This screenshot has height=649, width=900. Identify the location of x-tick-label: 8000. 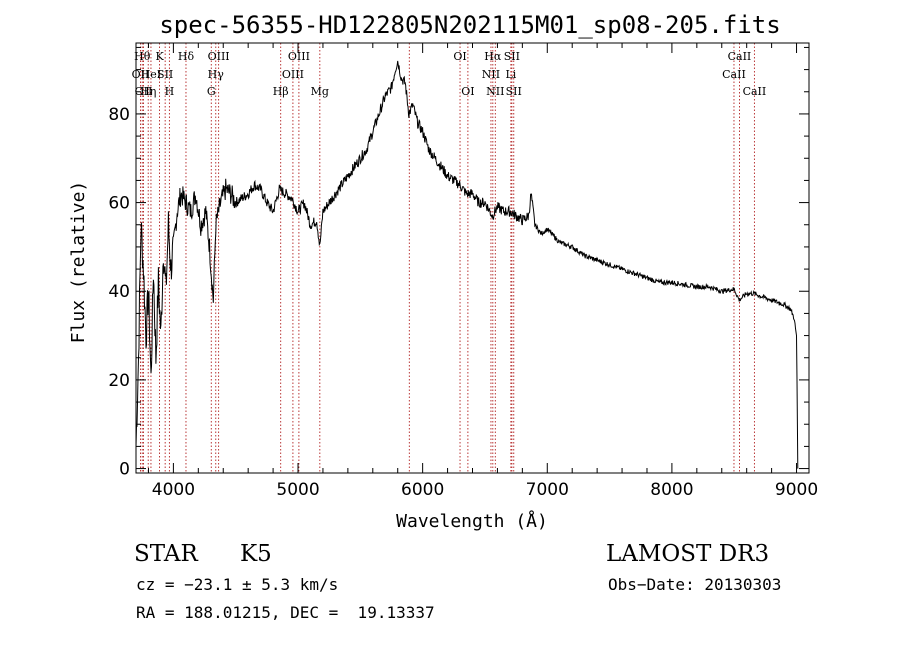
(671, 490).